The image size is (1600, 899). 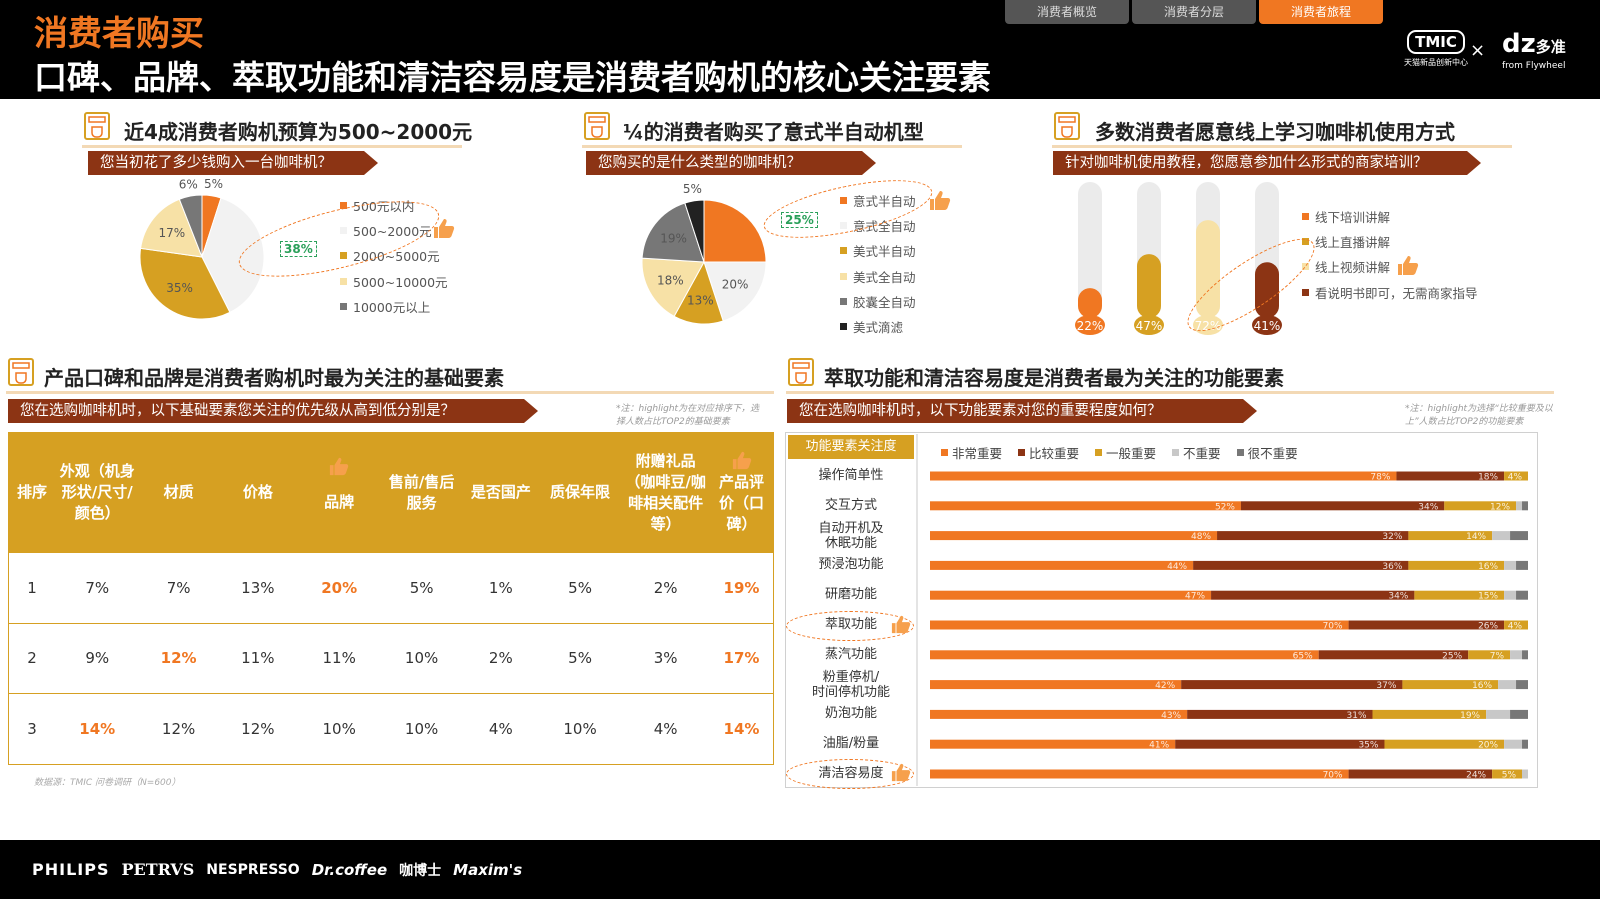 I want to click on bar-data-label: 48%, so click(x=1201, y=537).